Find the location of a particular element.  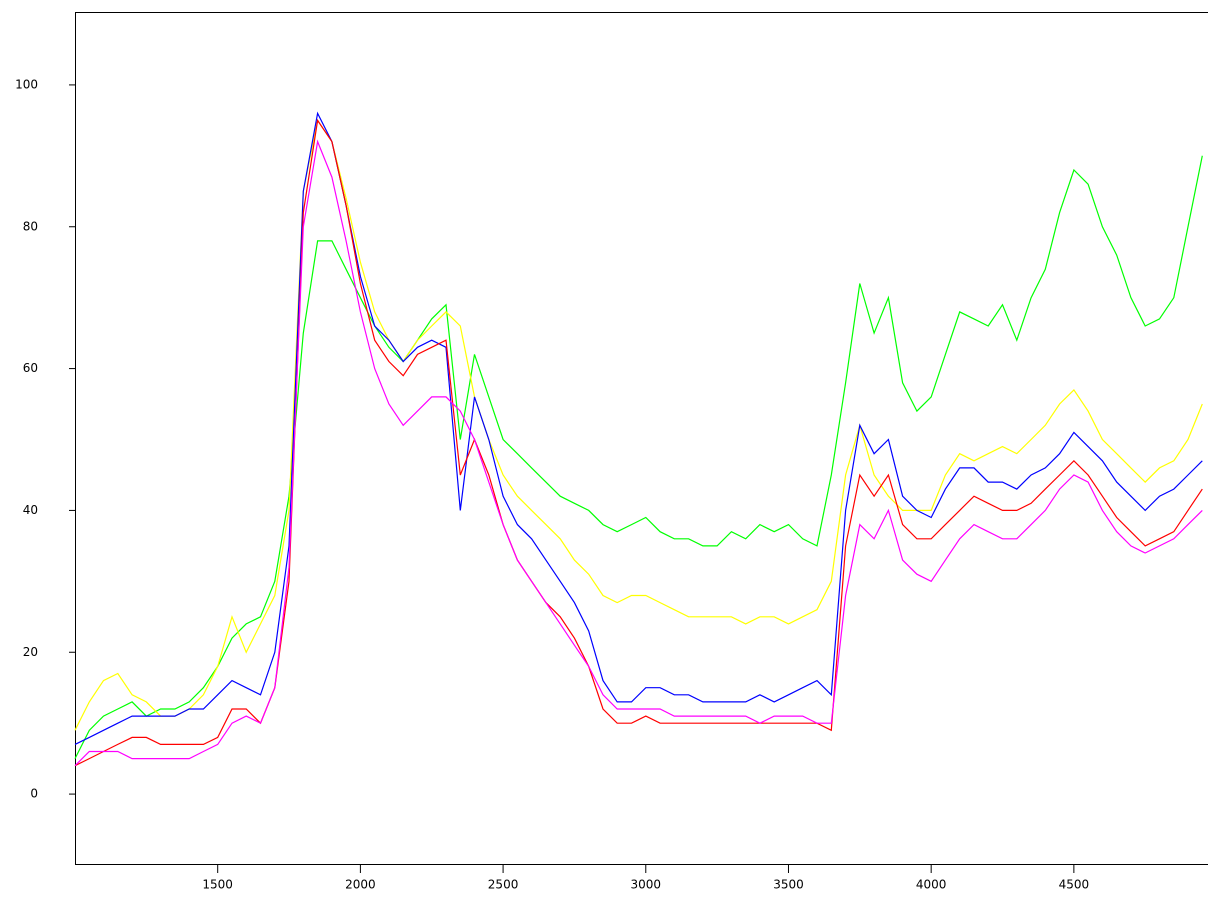

y-tick-label: 20 is located at coordinates (30, 652).